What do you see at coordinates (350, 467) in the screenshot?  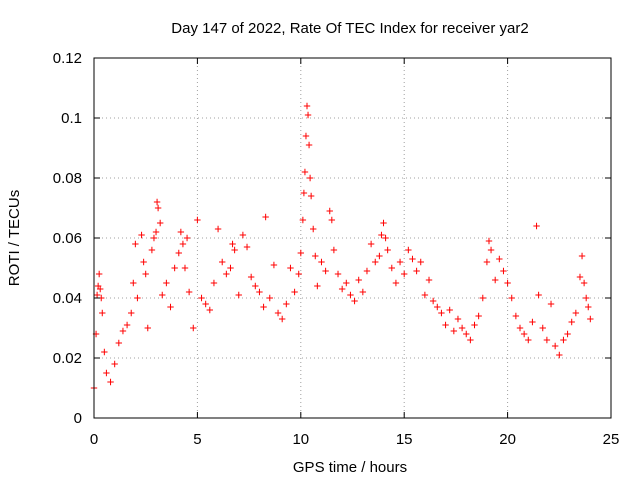 I see `x-axis-label: GPS time / hours` at bounding box center [350, 467].